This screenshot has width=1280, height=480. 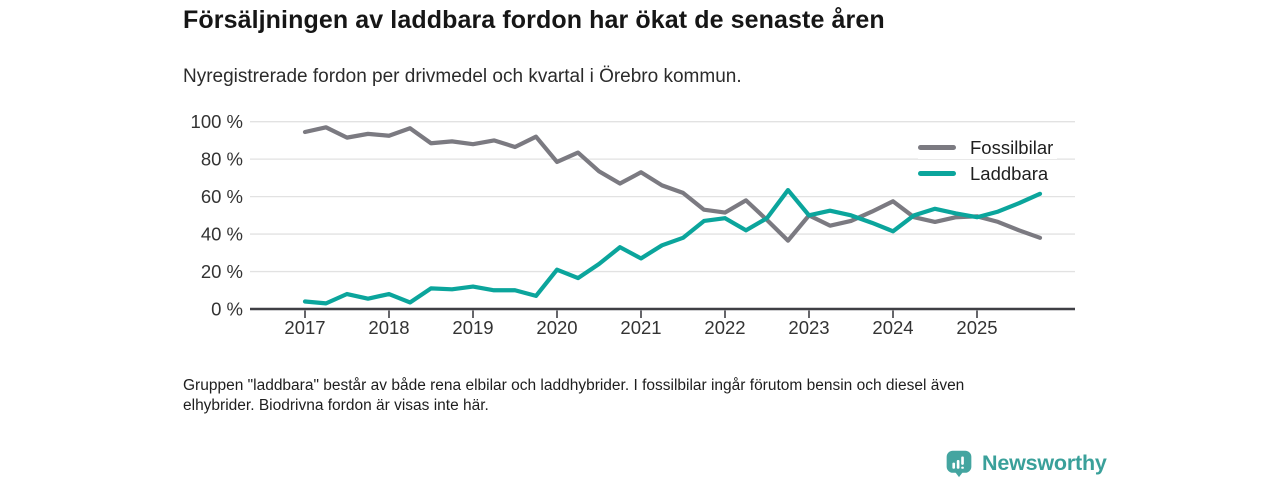 I want to click on y-tick-label: 40 %, so click(x=222, y=234).